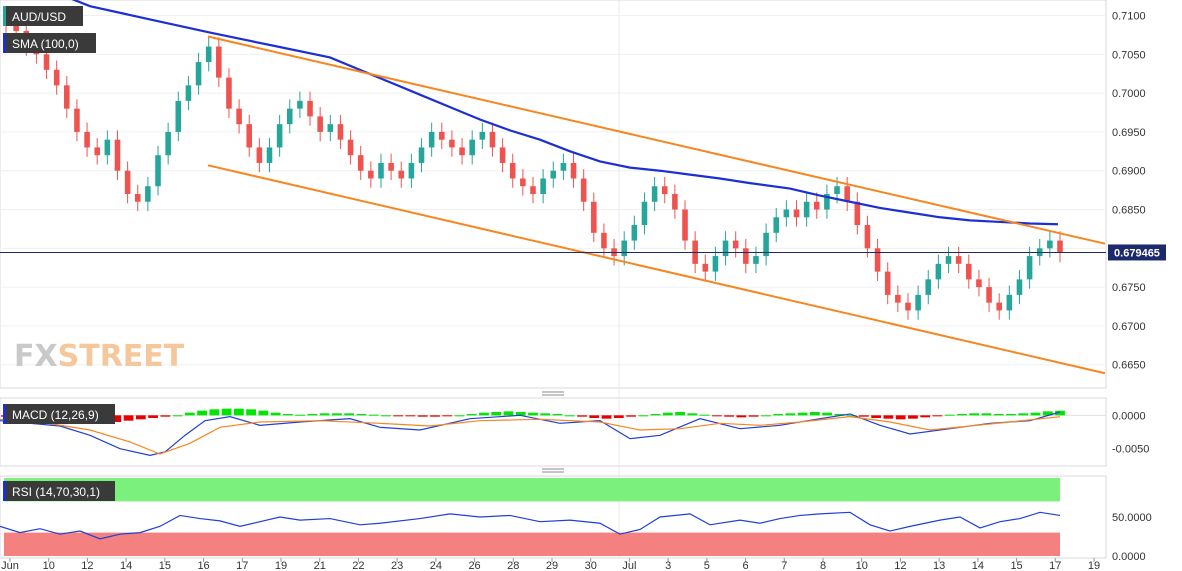 This screenshot has width=1182, height=571. Describe the element at coordinates (49, 43) in the screenshot. I see `sma-legend: SMA (100,0)` at that location.